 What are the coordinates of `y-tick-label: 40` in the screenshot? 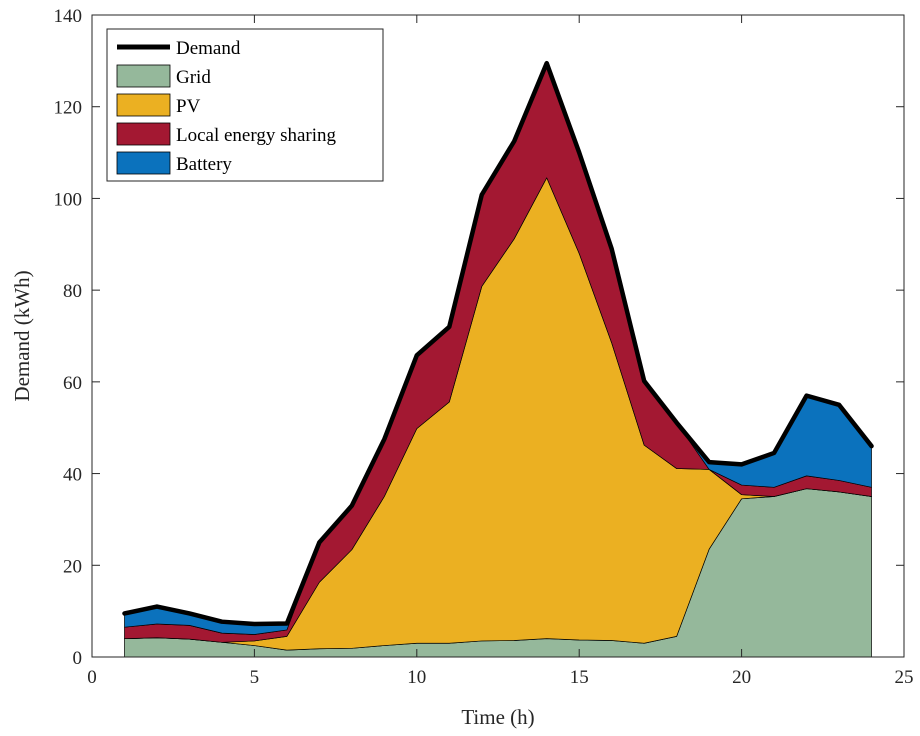 It's located at (72, 475).